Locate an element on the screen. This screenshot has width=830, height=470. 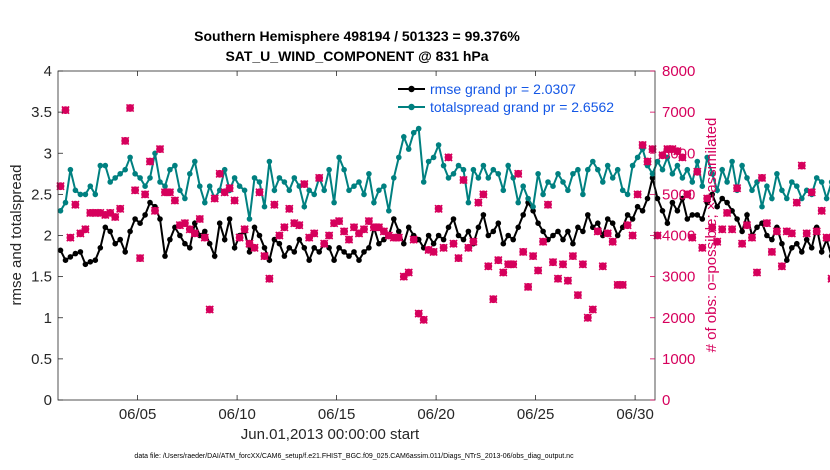
y-tick-label-right: 5000 is located at coordinates (678, 194).